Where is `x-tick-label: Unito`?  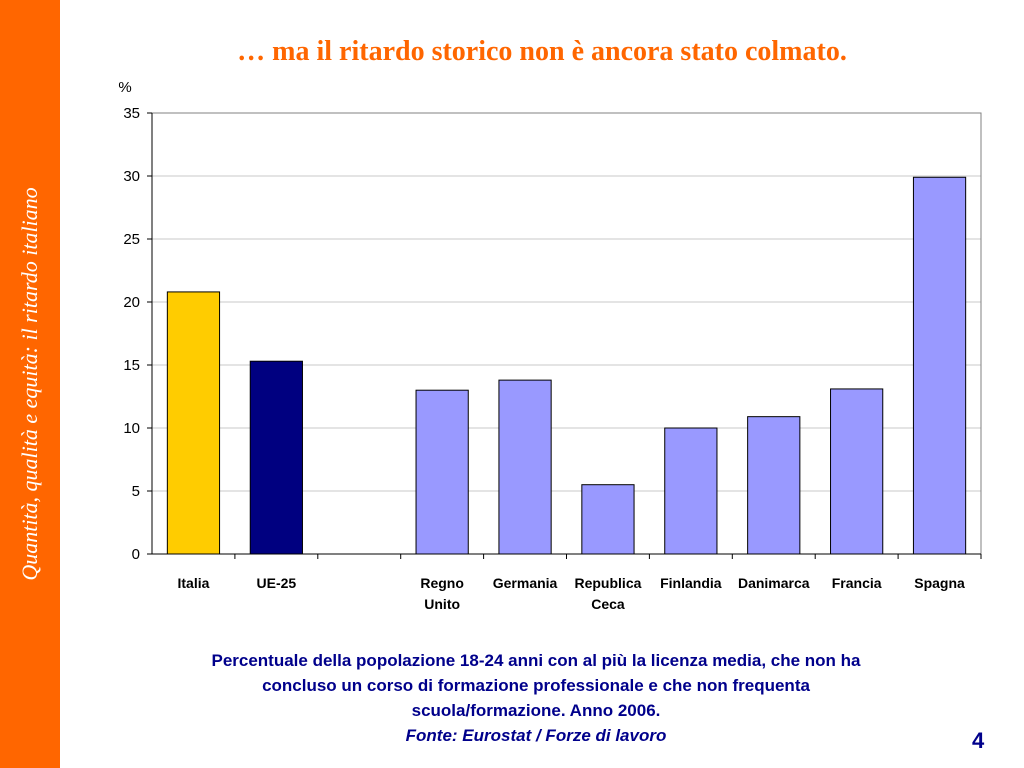 x-tick-label: Unito is located at coordinates (442, 604).